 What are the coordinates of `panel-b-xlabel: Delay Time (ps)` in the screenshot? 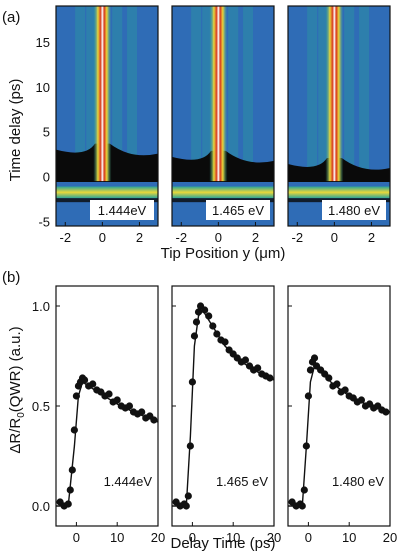 It's located at (222, 543).